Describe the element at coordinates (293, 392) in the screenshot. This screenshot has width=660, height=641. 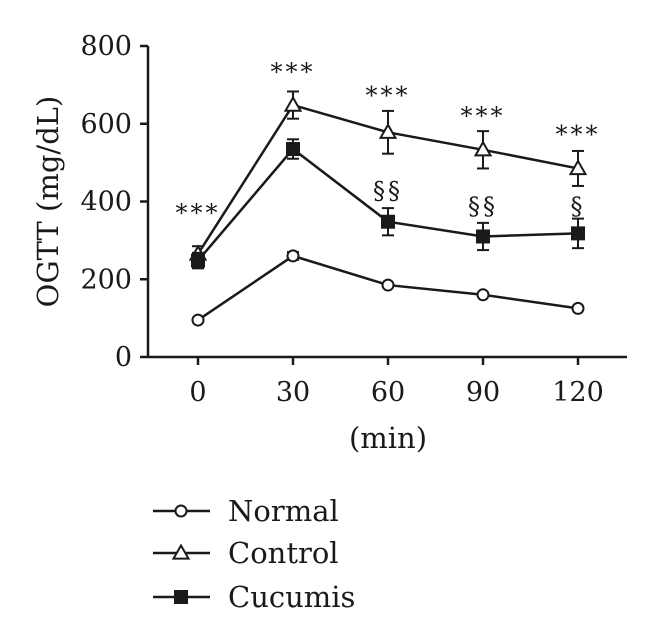
I see `x-tick-label: 30` at that location.